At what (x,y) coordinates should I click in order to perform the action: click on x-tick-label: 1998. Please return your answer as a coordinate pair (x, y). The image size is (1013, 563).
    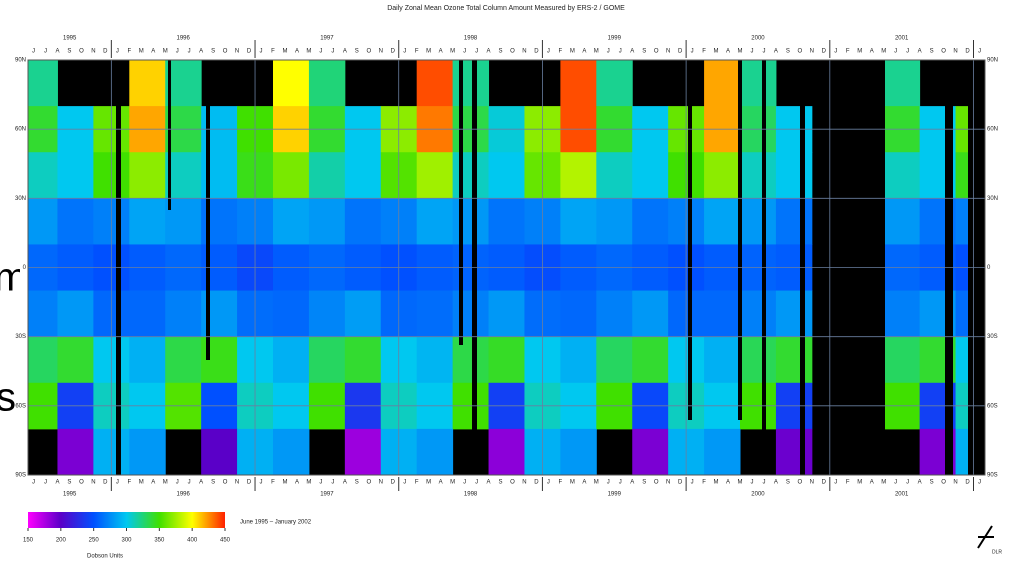
    Looking at the image, I should click on (471, 495).